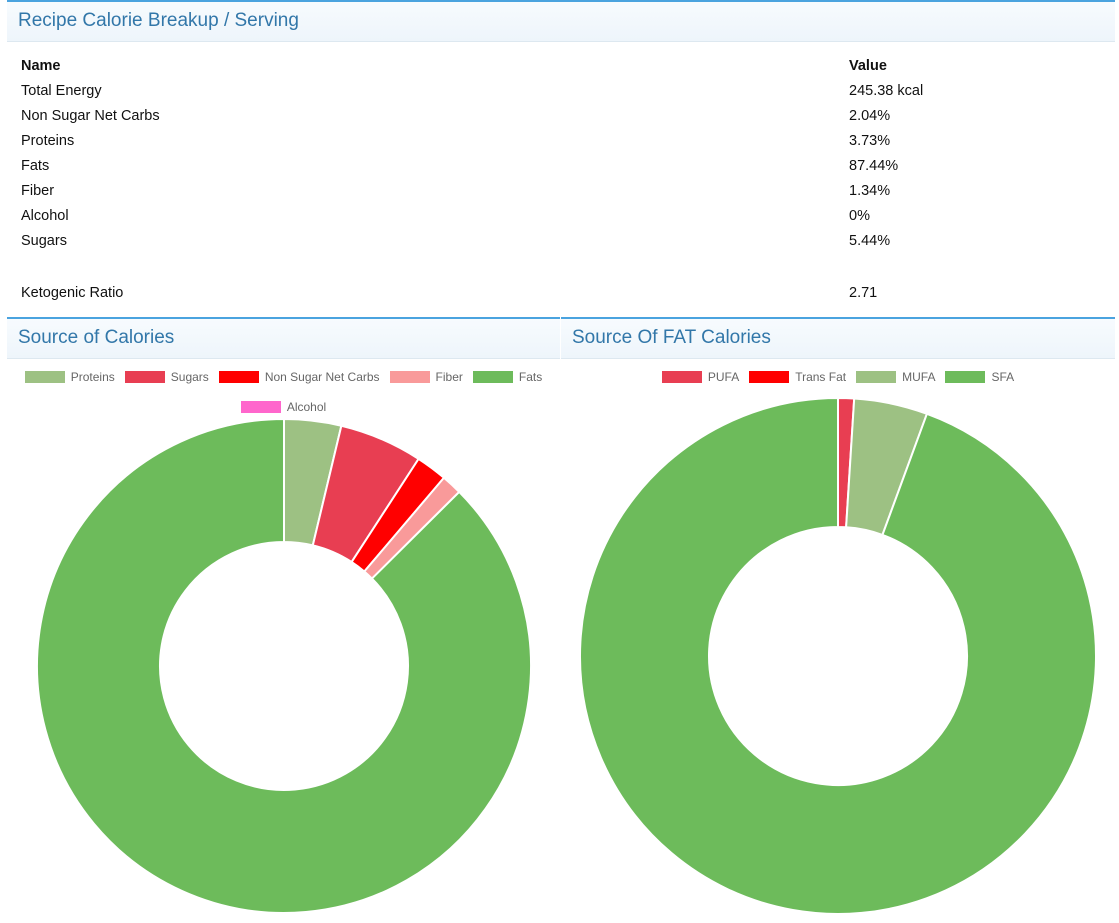  Describe the element at coordinates (72, 293) in the screenshot. I see `row-name: Ketogenic Ratio` at that location.